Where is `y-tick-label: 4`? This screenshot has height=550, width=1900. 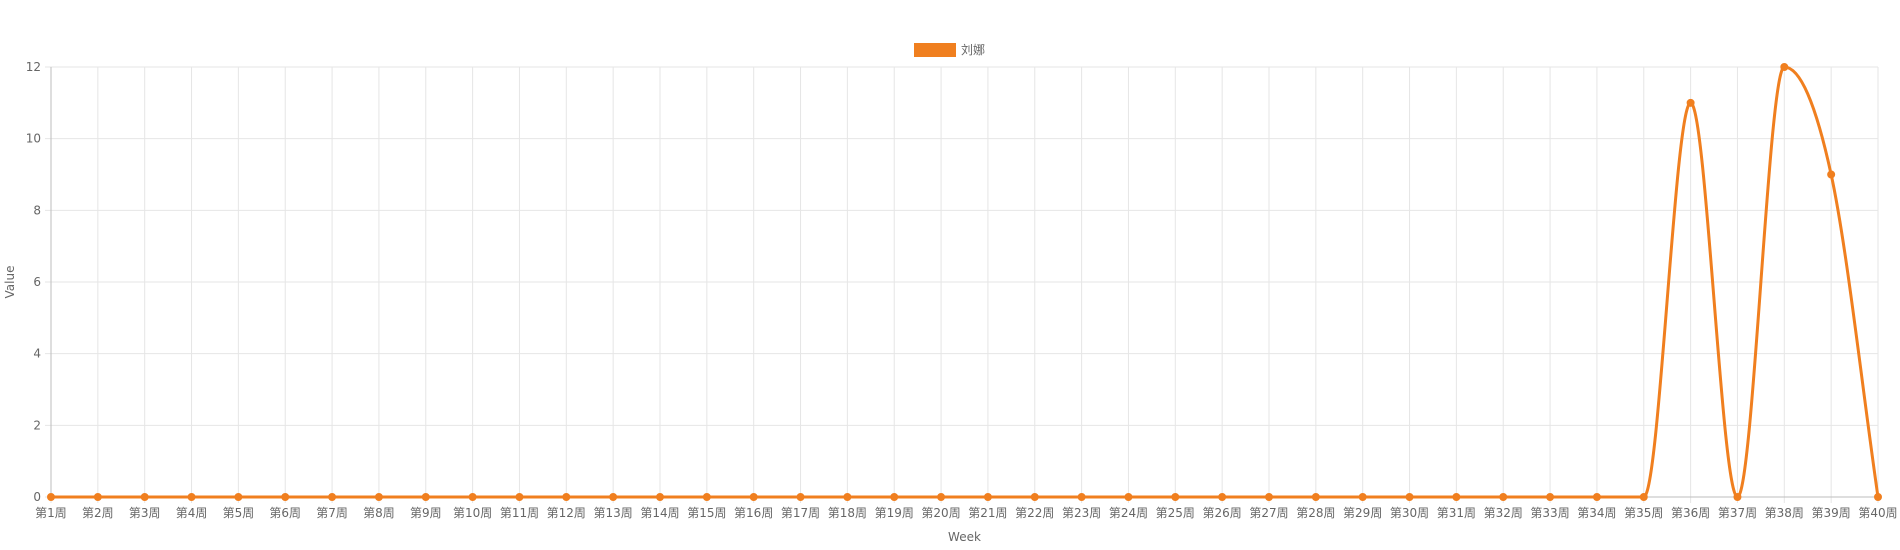
y-tick-label: 4 is located at coordinates (37, 354).